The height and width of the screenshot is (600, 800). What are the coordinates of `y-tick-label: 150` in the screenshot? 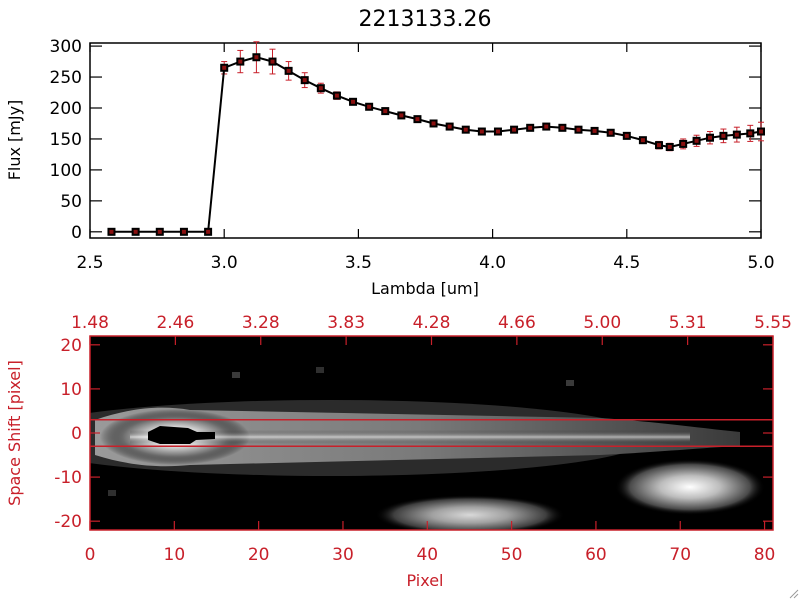 It's located at (66, 140).